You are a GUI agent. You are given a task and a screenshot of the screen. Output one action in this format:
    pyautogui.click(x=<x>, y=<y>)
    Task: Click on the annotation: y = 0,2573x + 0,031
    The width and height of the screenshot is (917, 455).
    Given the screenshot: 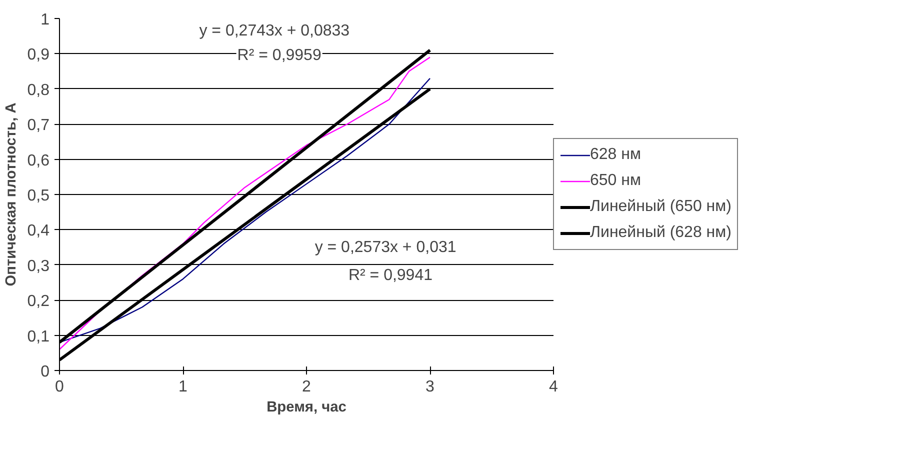 What is the action you would take?
    pyautogui.click(x=385, y=247)
    